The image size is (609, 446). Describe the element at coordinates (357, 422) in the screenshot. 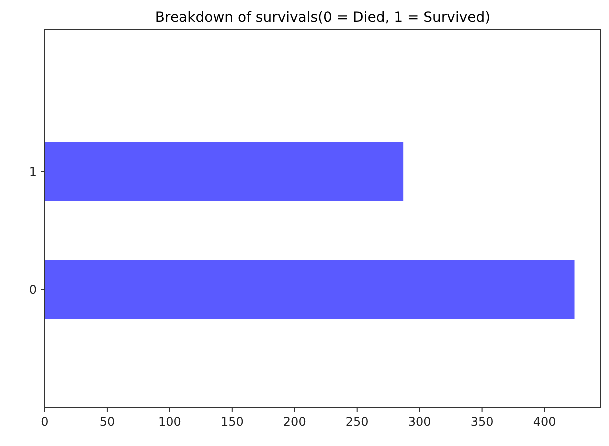

I see `x-tick-label: 250` at that location.